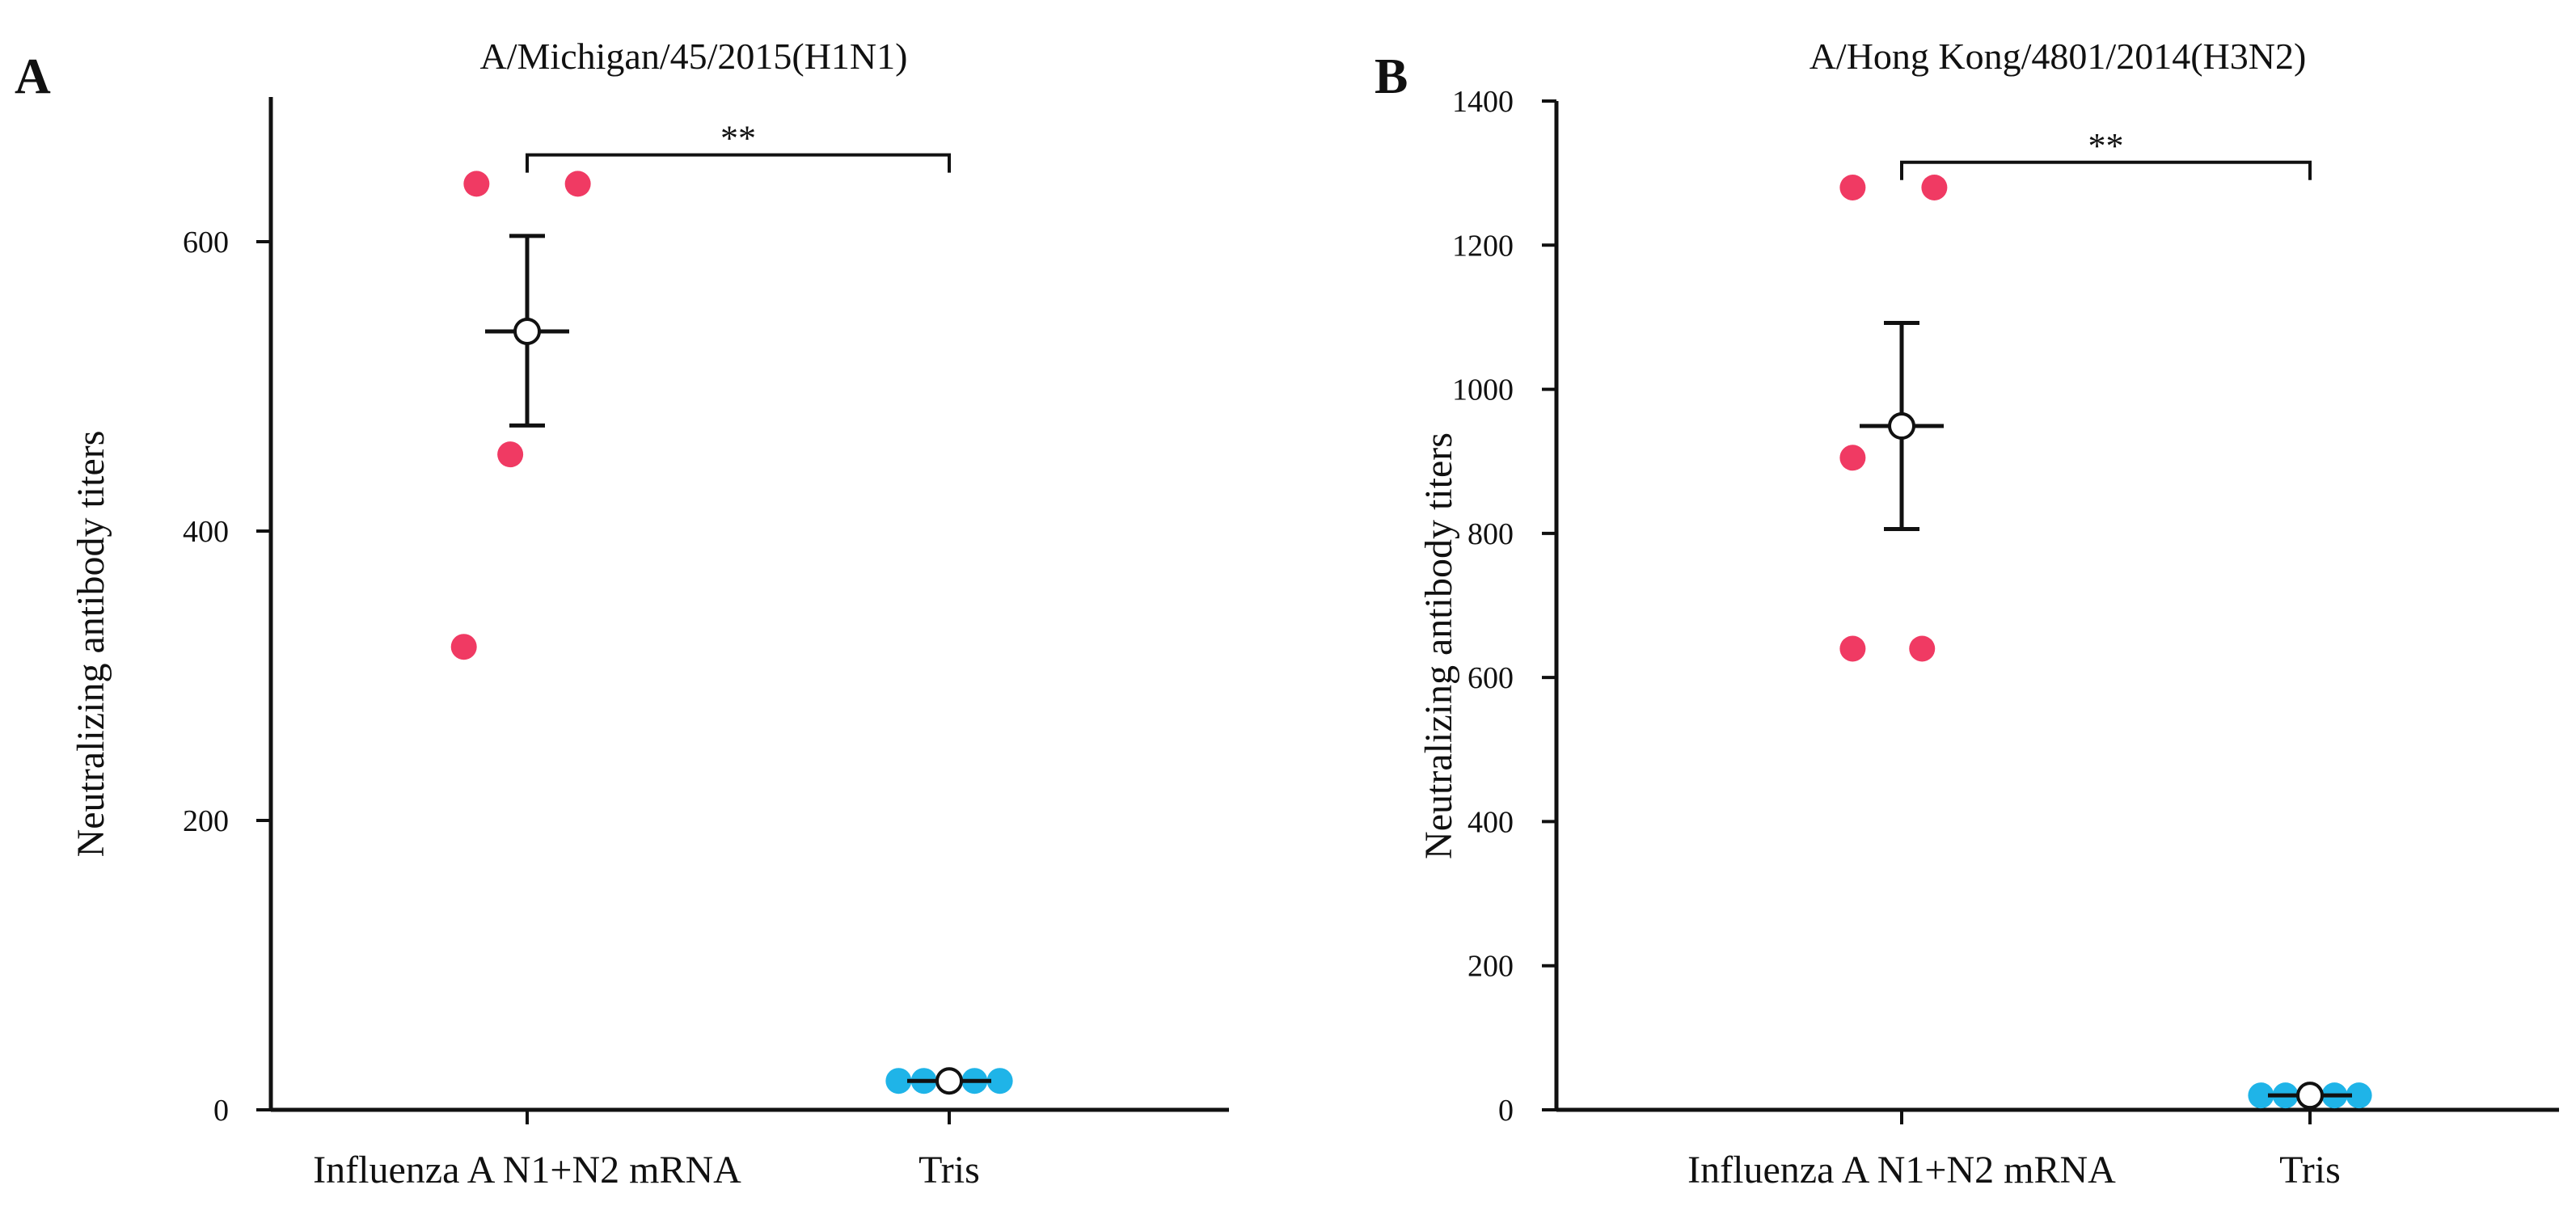  What do you see at coordinates (1490, 534) in the screenshot?
I see `y-tick-label: 800` at bounding box center [1490, 534].